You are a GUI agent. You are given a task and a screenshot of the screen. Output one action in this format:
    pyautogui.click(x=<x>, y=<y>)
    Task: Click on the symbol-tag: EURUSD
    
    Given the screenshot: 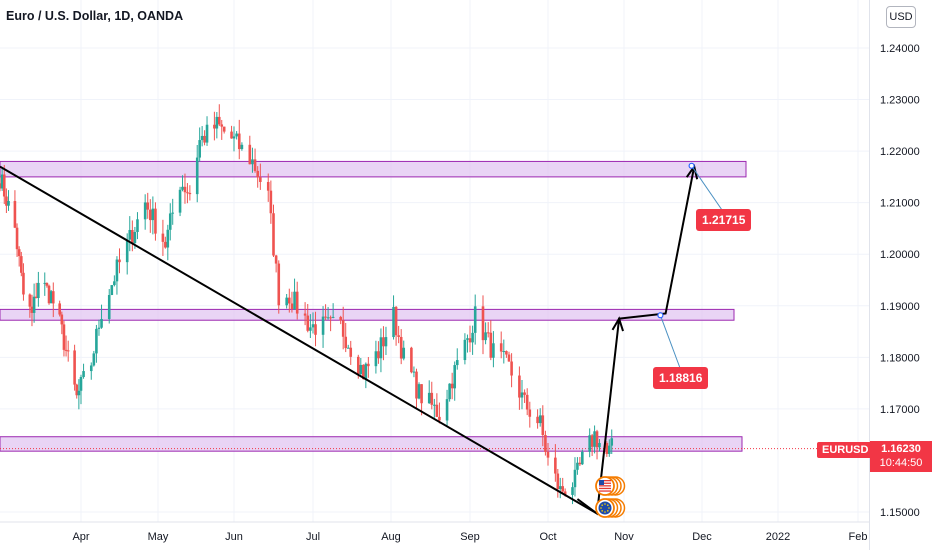 What is the action you would take?
    pyautogui.click(x=845, y=450)
    